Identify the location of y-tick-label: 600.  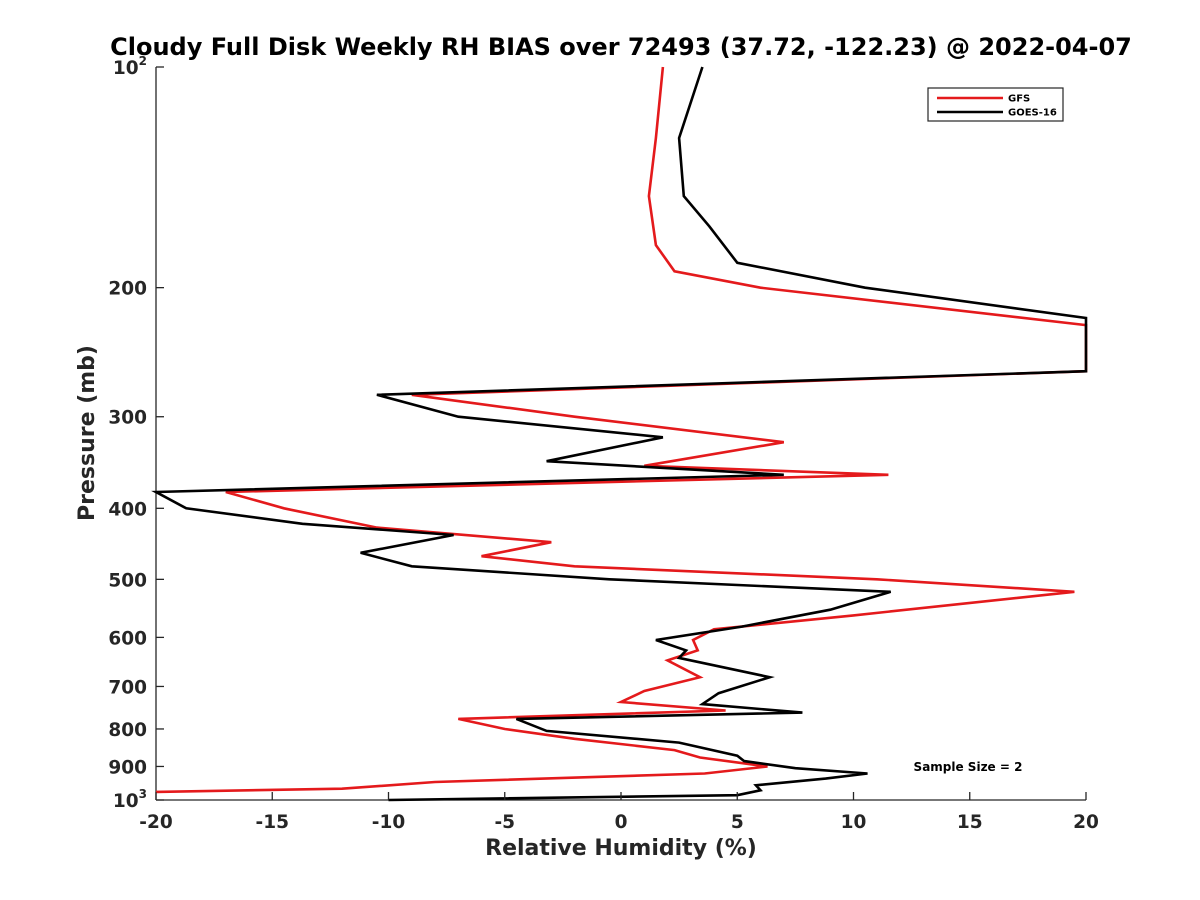
(127, 638).